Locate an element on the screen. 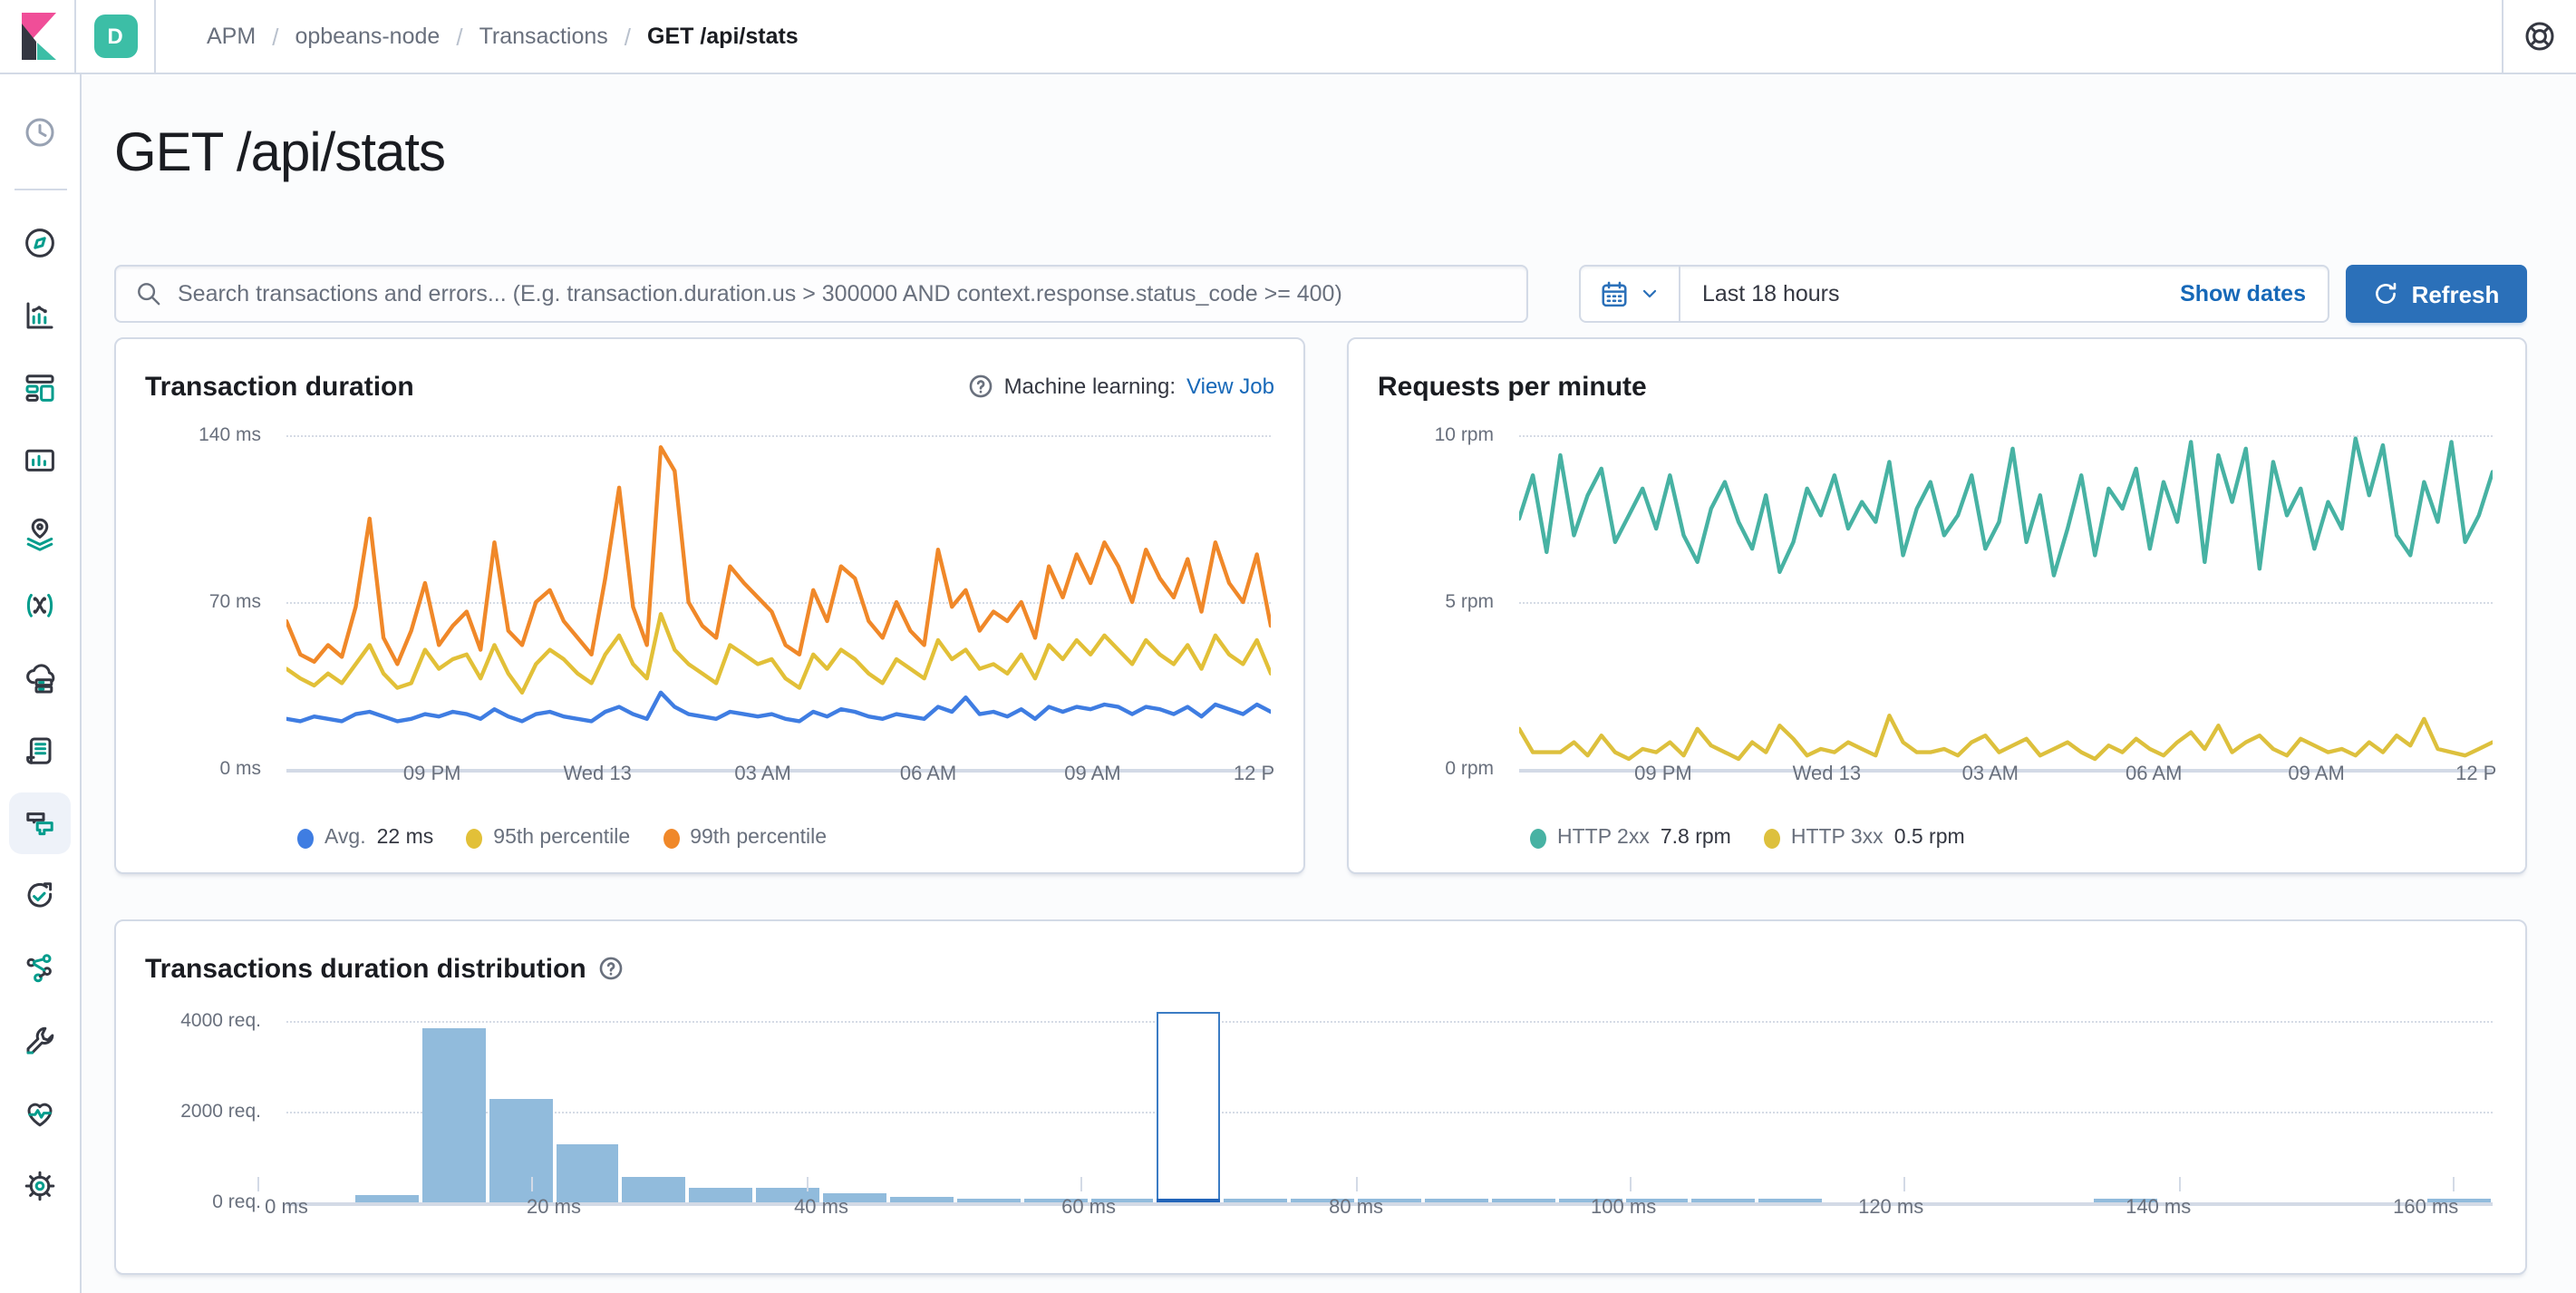  sidebar-item-monitoring is located at coordinates (40, 1113).